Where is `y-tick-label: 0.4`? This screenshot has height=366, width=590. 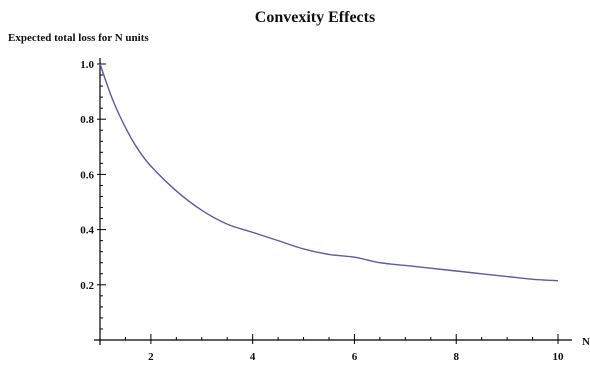 y-tick-label: 0.4 is located at coordinates (87, 231).